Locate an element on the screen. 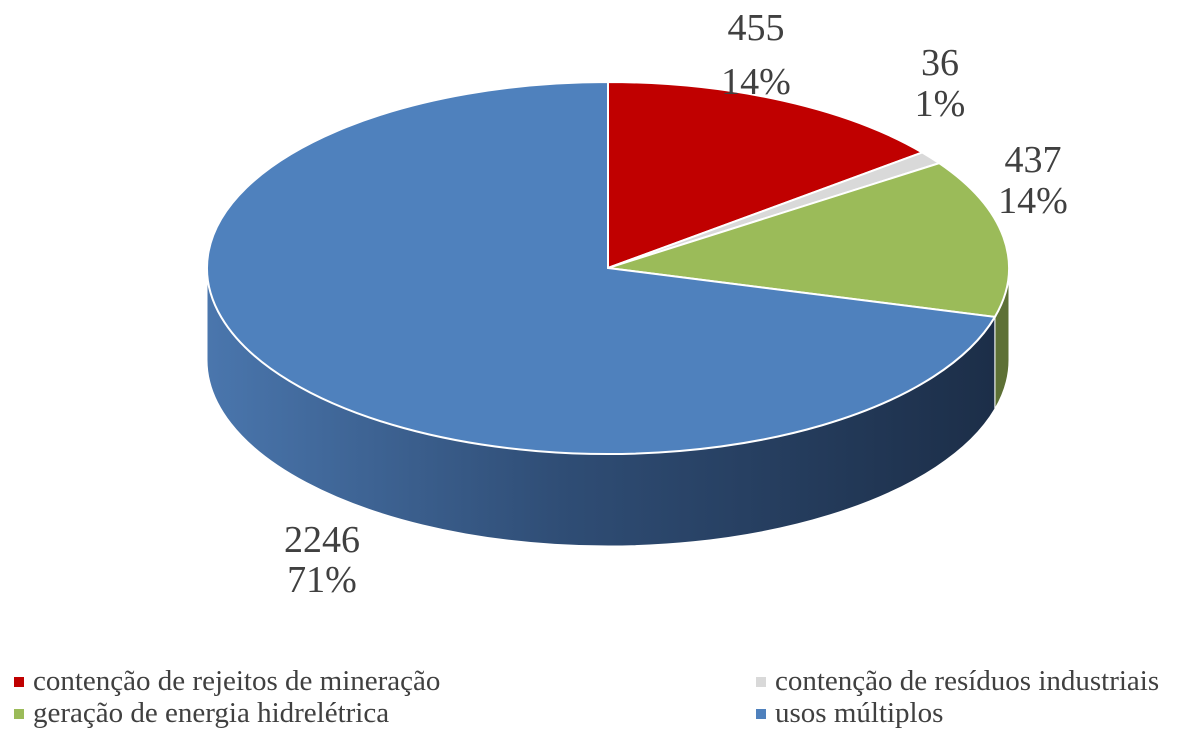 The height and width of the screenshot is (745, 1197). percent-label: 1% is located at coordinates (940, 104).